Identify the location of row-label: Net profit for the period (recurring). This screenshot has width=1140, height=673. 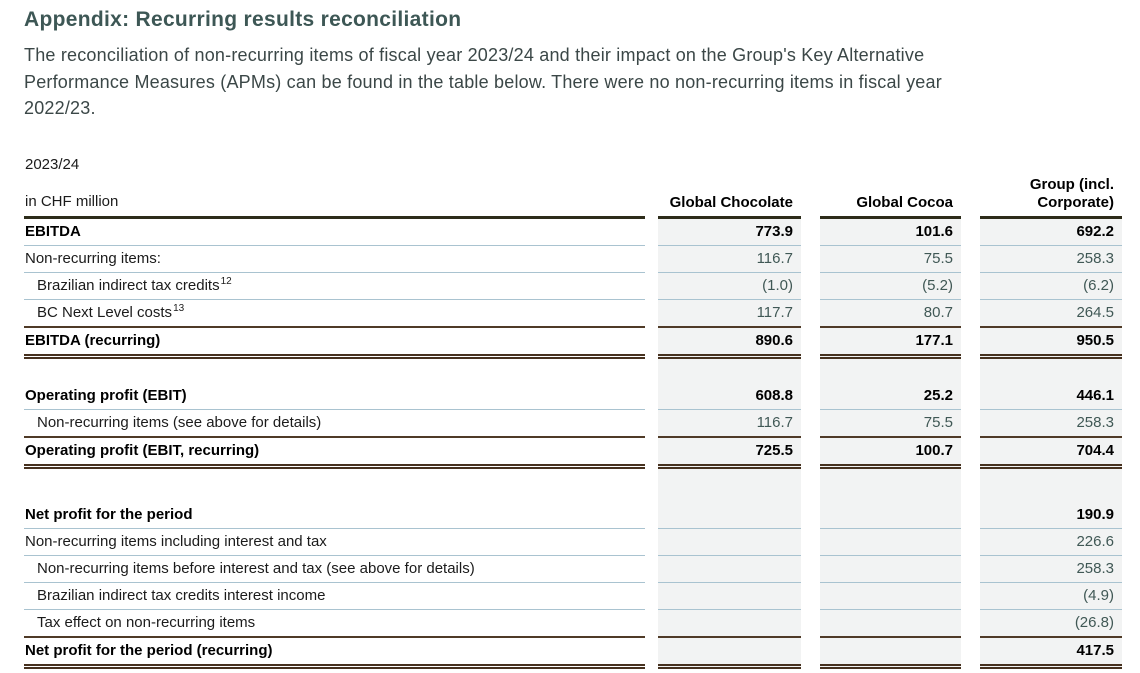
(334, 653).